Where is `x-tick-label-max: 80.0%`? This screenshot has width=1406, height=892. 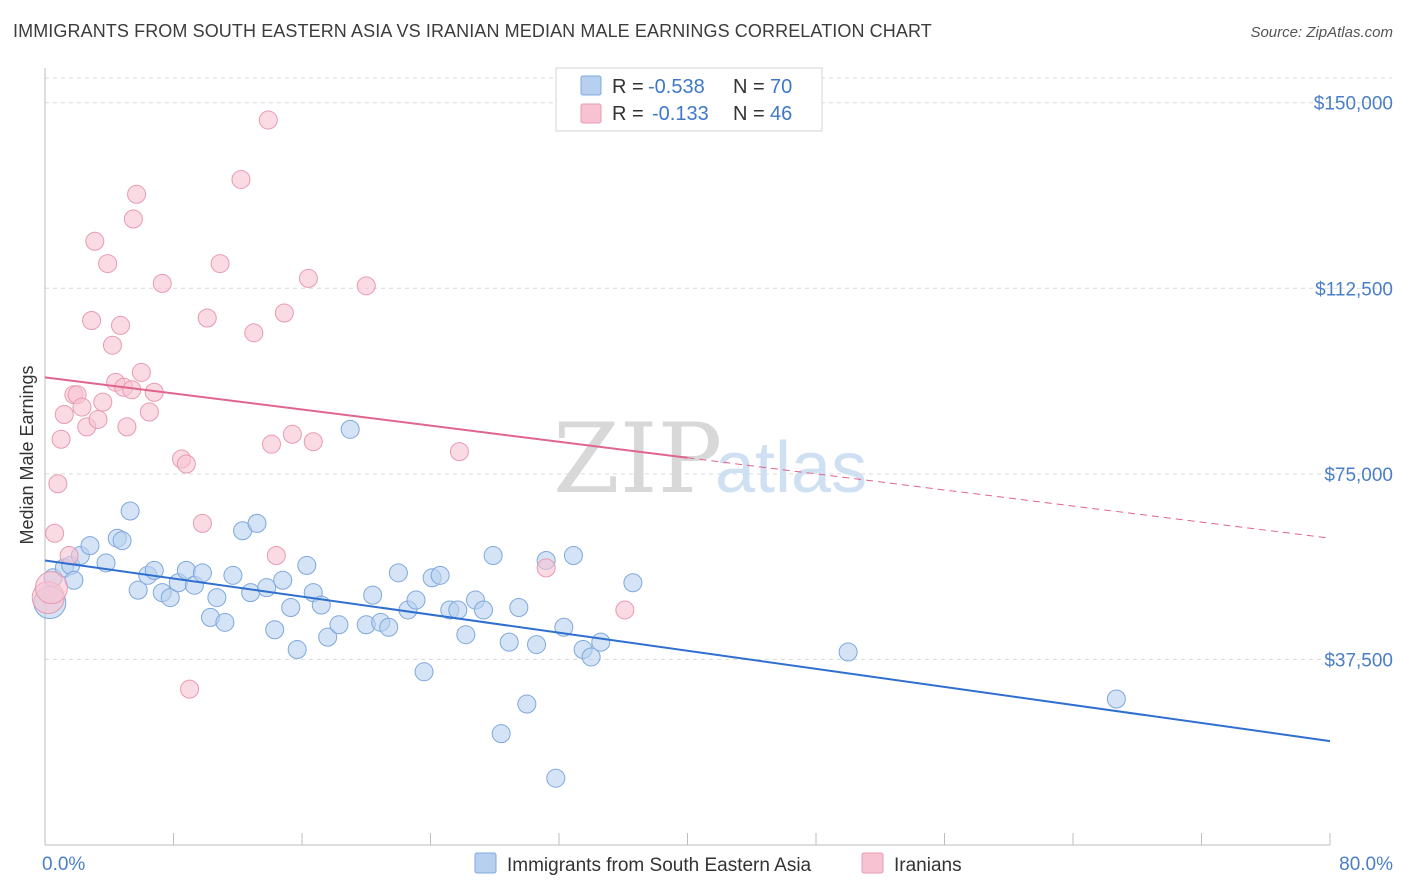
x-tick-label-max: 80.0% is located at coordinates (1366, 864).